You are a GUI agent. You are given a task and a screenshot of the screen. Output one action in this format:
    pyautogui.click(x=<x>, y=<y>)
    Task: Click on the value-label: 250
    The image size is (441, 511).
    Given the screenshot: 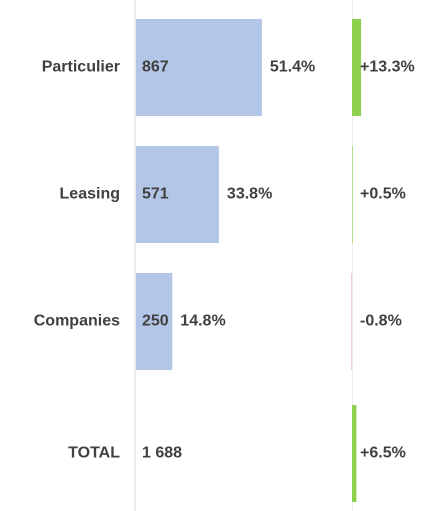 What is the action you would take?
    pyautogui.click(x=155, y=321)
    